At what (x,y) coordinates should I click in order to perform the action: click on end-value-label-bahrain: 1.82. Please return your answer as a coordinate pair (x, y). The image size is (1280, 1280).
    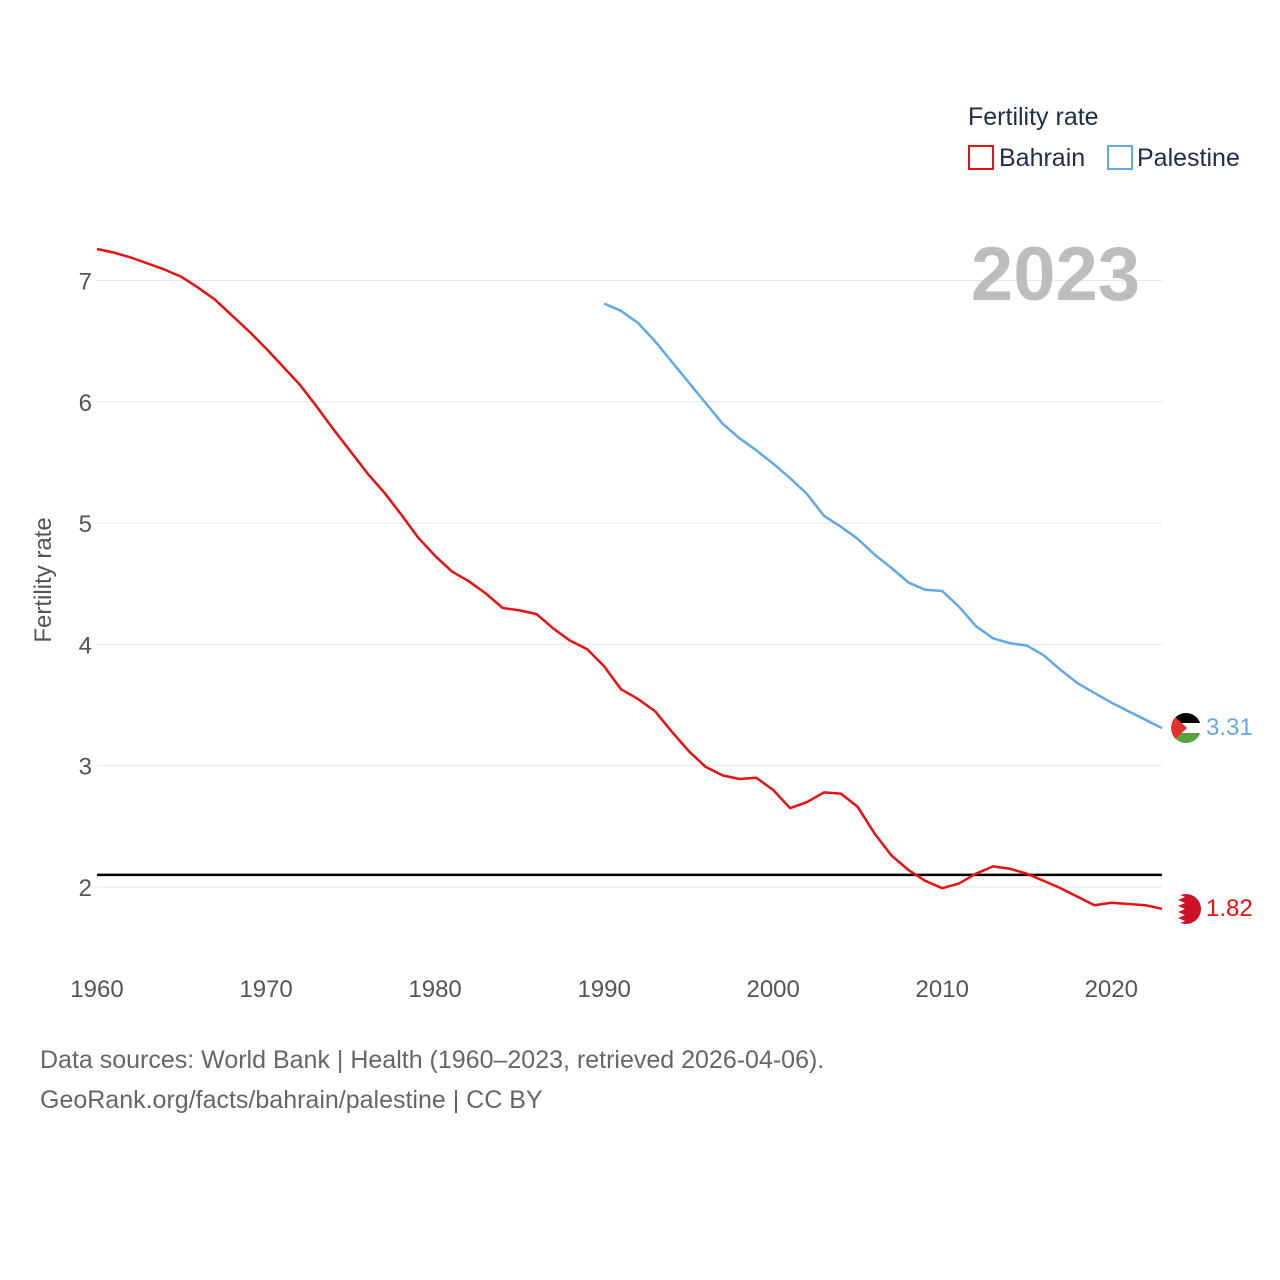
    Looking at the image, I should click on (1229, 908).